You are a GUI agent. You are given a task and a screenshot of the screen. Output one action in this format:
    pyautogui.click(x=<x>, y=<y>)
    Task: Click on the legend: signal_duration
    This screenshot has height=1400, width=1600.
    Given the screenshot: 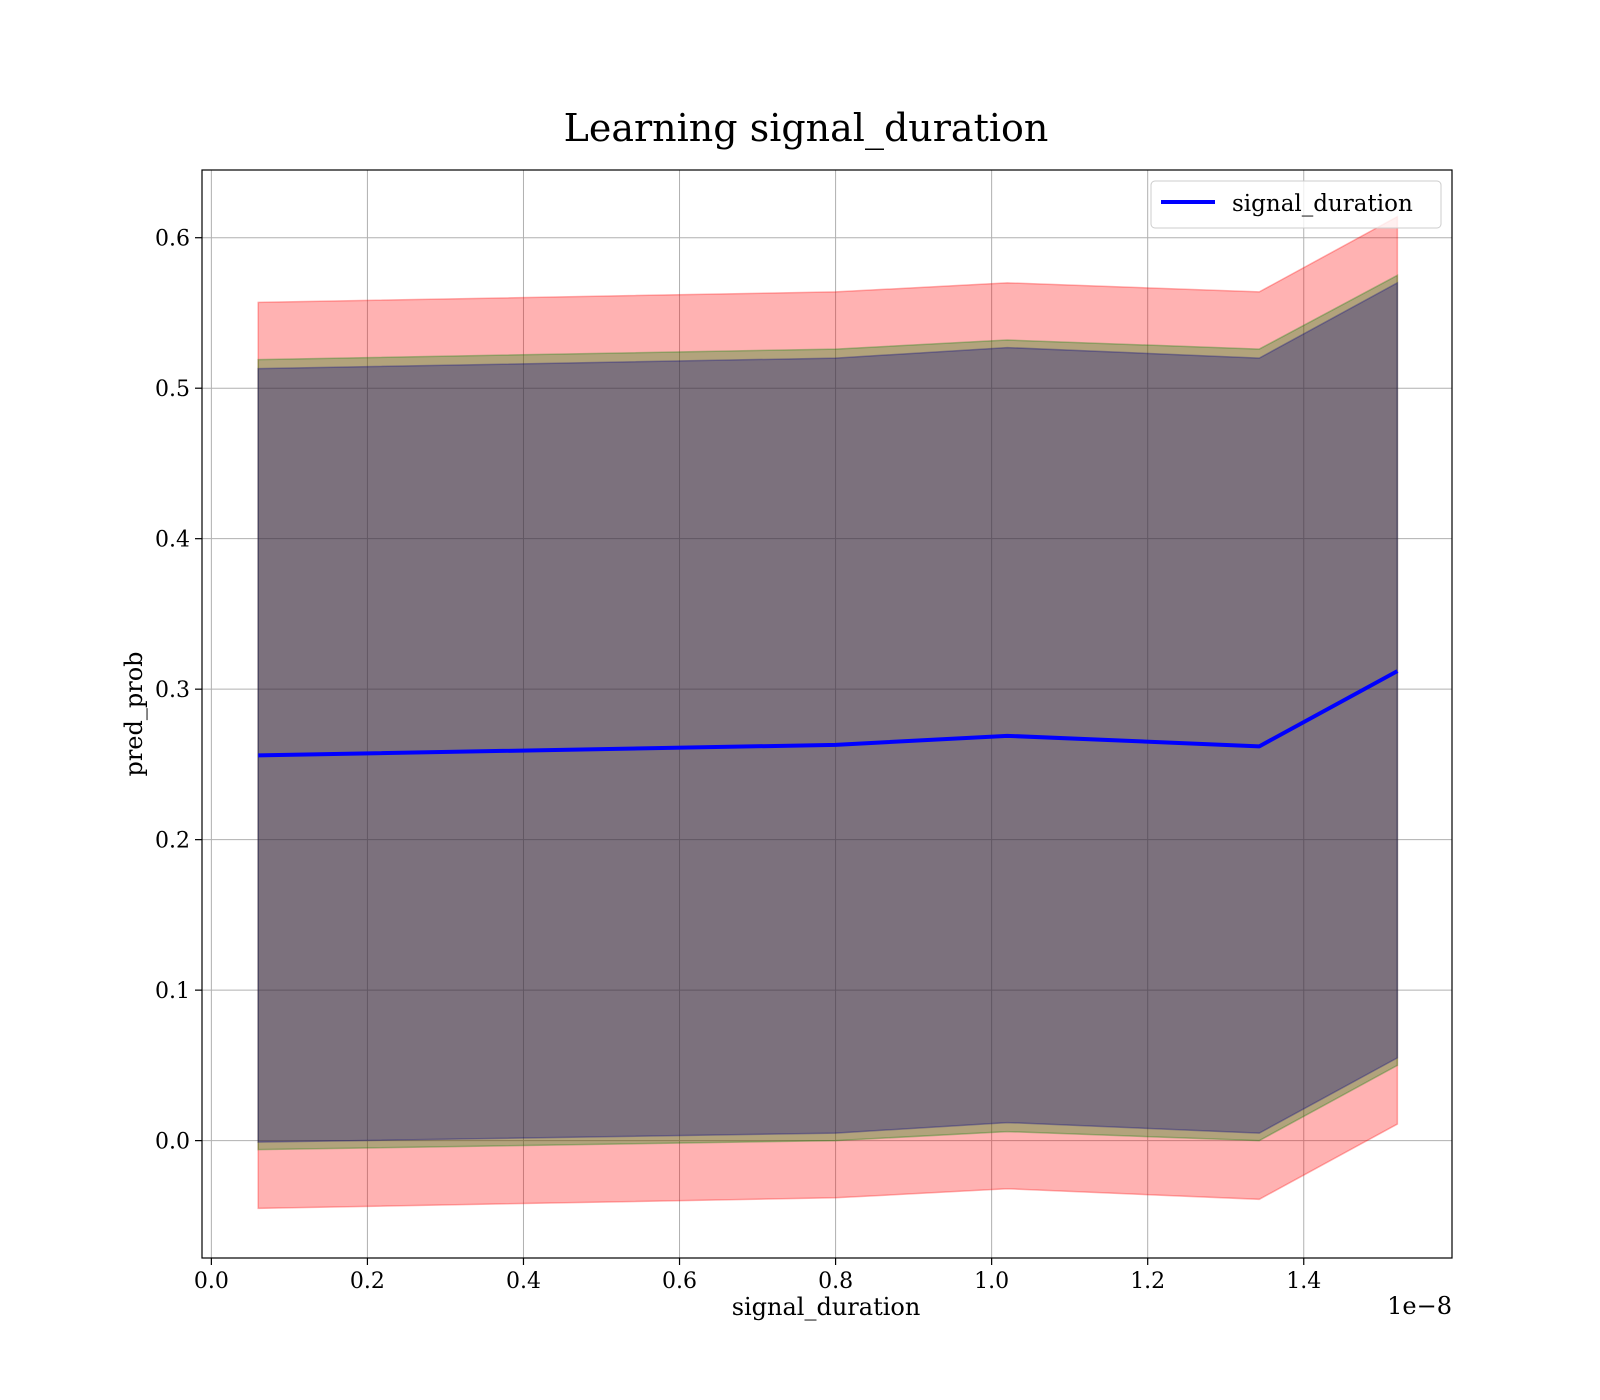 What is the action you would take?
    pyautogui.click(x=1296, y=204)
    